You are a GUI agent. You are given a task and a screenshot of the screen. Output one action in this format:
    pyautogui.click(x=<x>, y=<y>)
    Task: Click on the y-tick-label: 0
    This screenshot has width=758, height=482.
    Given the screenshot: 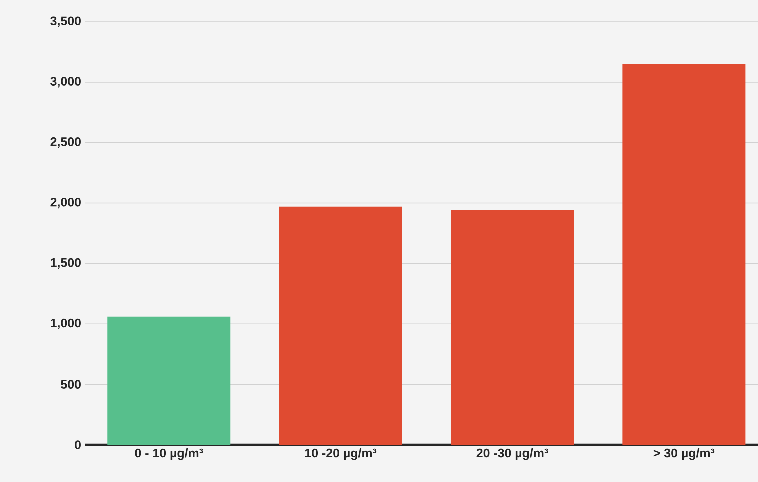 What is the action you would take?
    pyautogui.click(x=78, y=445)
    